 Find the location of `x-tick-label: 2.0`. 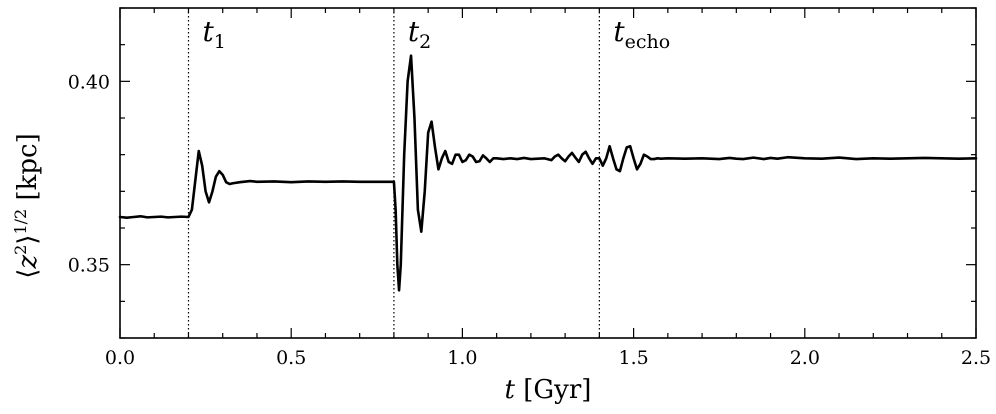

x-tick-label: 2.0 is located at coordinates (805, 358).